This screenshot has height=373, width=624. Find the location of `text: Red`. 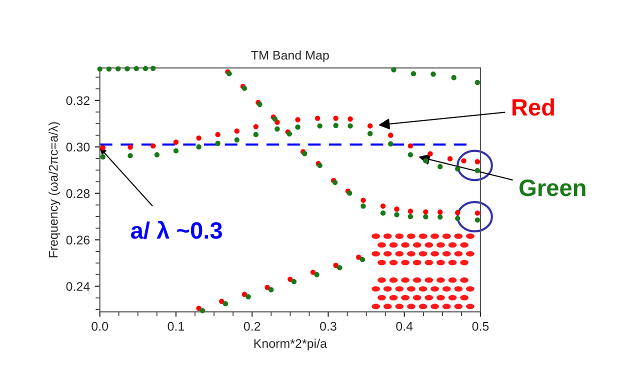

text: Red is located at coordinates (533, 107).